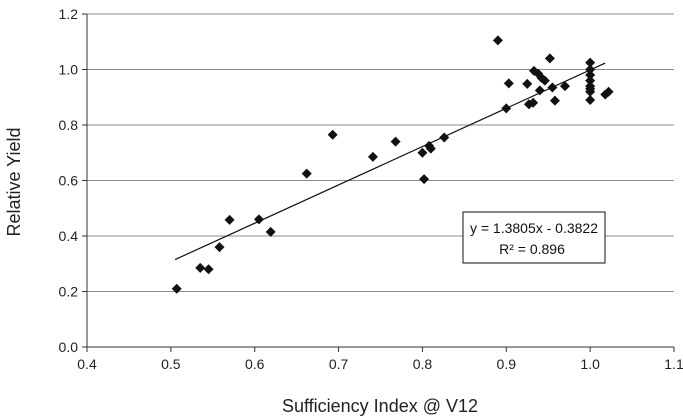 This screenshot has width=683, height=419. I want to click on x-tick-label: 0.4, so click(87, 364).